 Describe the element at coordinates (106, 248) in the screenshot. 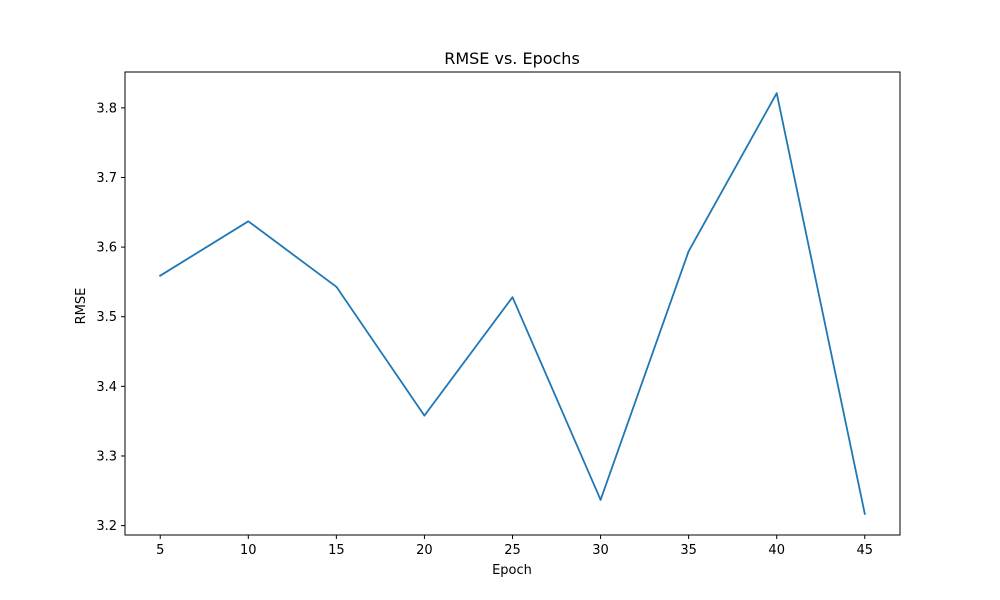

I see `y-tick-label: 3.6` at that location.